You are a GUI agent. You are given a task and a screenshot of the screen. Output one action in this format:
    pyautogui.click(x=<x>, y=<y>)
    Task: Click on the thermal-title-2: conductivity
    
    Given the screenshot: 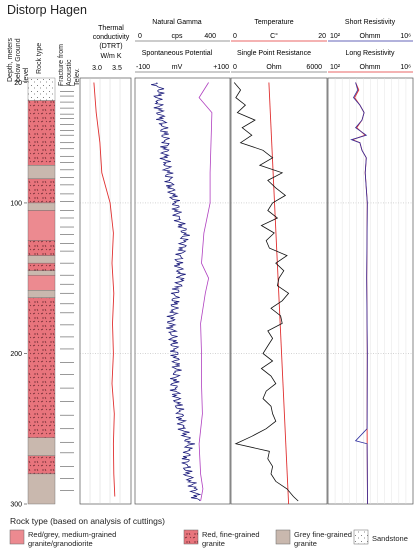 What is the action you would take?
    pyautogui.click(x=111, y=37)
    